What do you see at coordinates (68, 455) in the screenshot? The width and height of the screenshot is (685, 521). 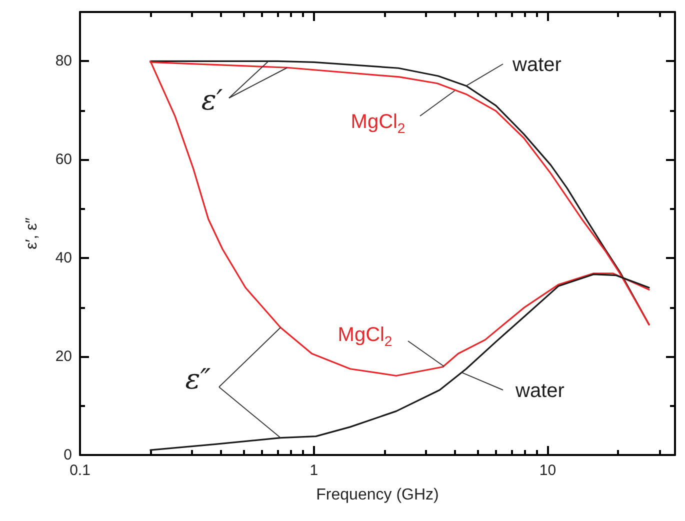 I see `y-tick-label: 0` at bounding box center [68, 455].